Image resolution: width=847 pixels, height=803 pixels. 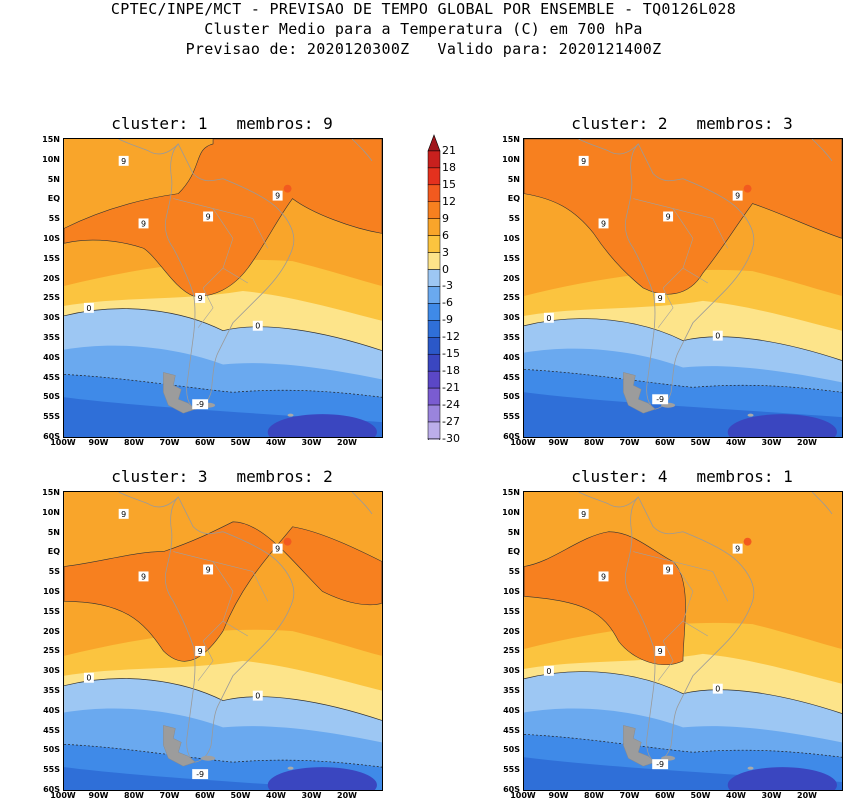 I want to click on colorbar-tick-label: -15, so click(x=451, y=354).